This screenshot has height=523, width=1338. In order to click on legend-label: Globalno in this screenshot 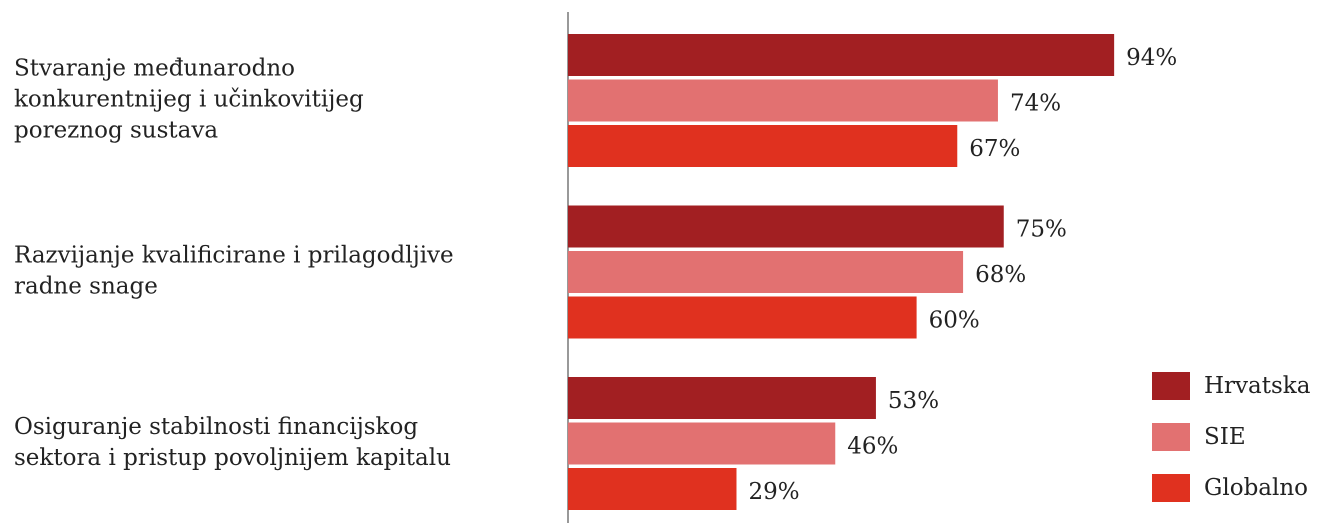, I will do `click(1256, 488)`.